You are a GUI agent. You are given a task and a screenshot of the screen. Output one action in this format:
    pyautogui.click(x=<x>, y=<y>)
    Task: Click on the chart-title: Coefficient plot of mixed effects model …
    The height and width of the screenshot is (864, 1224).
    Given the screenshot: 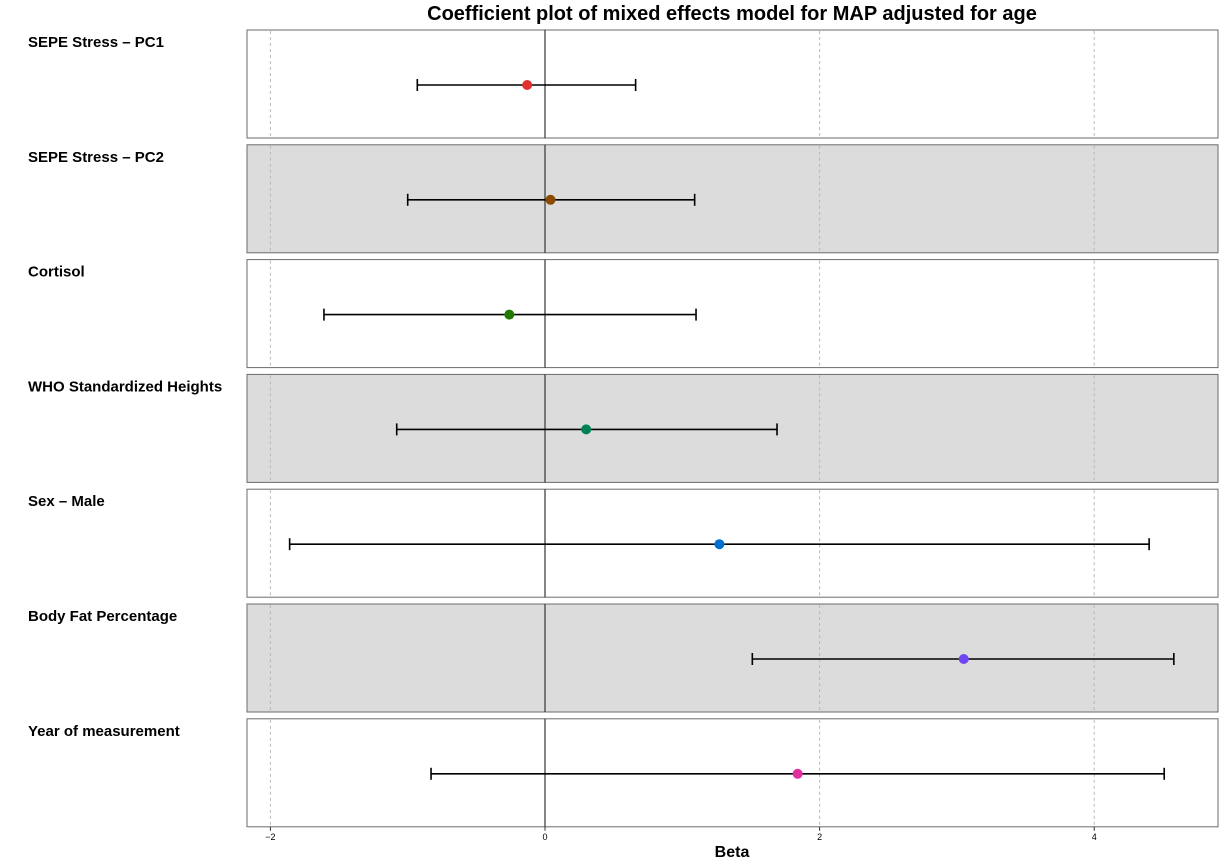 What is the action you would take?
    pyautogui.click(x=732, y=14)
    